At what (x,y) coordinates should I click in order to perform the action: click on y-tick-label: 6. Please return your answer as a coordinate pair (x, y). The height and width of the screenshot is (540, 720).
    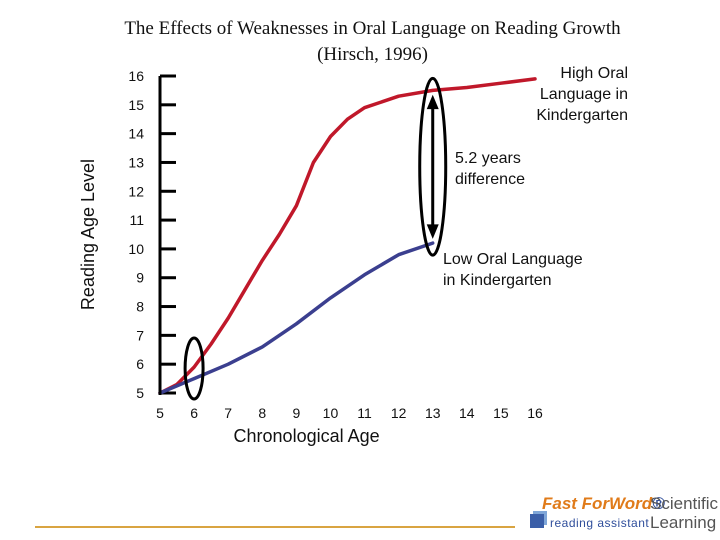
    Looking at the image, I should click on (140, 364).